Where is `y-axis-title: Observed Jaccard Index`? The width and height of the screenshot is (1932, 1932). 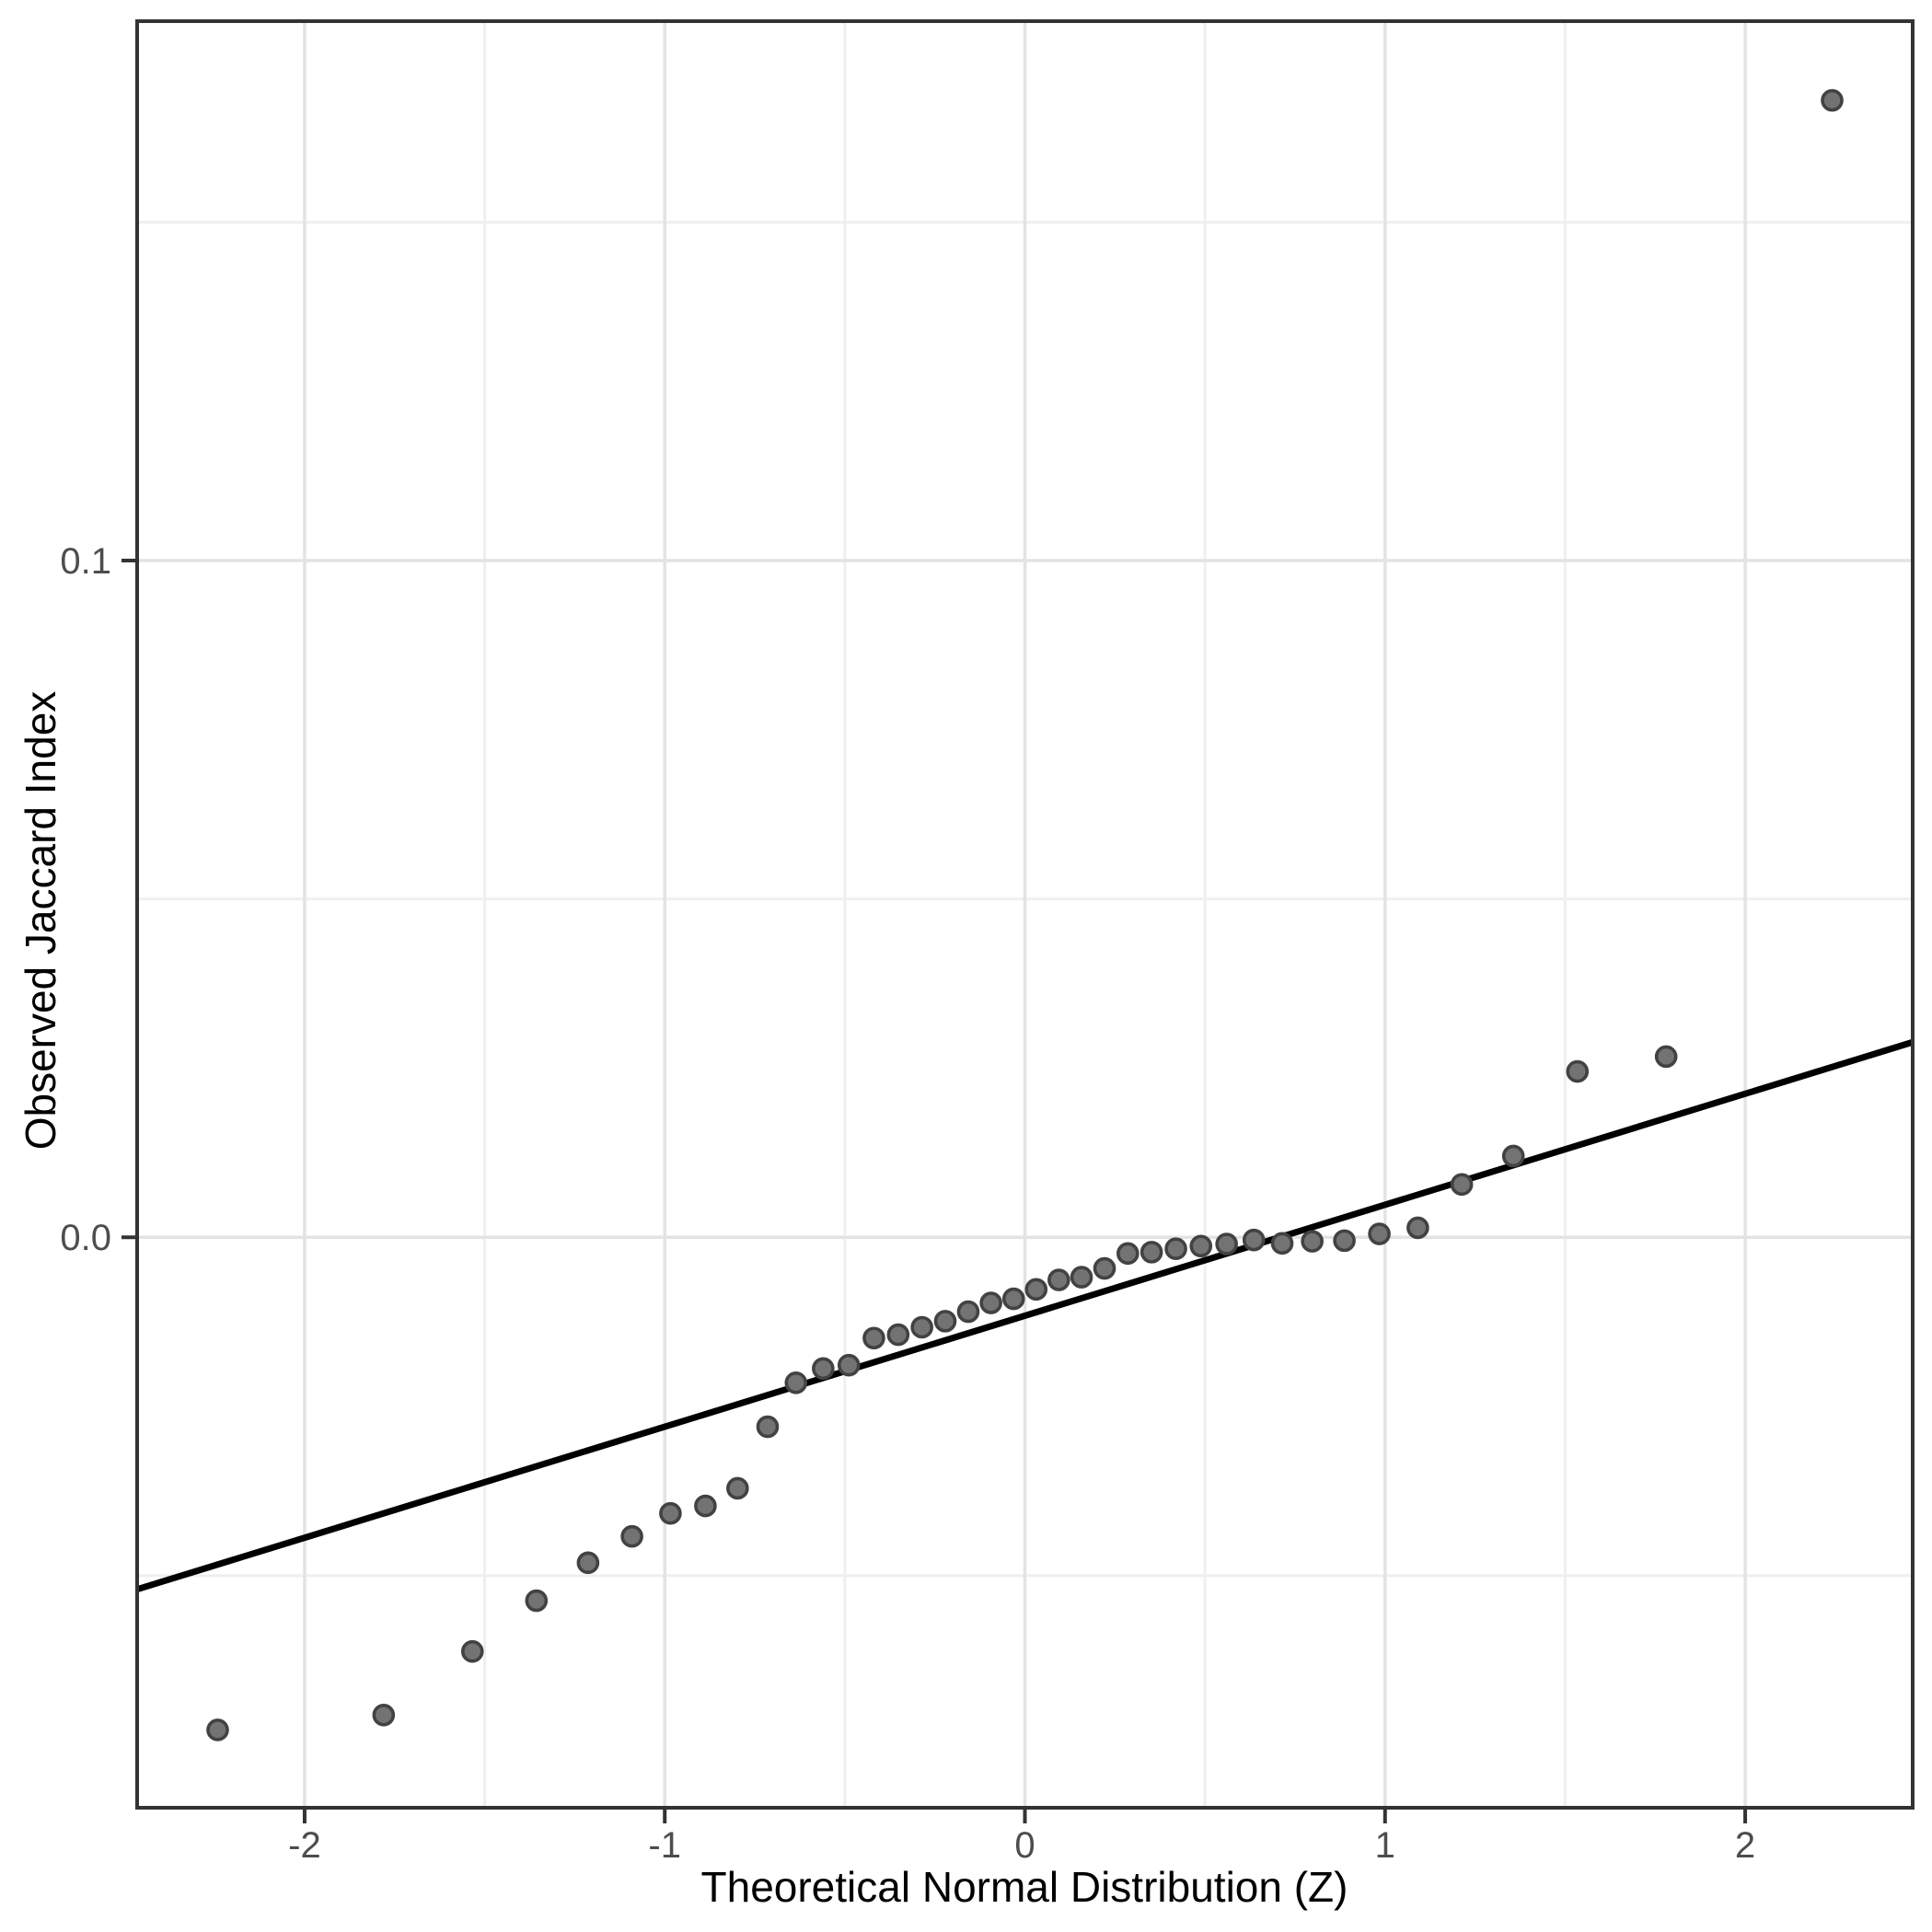 y-axis-title: Observed Jaccard Index is located at coordinates (40, 921).